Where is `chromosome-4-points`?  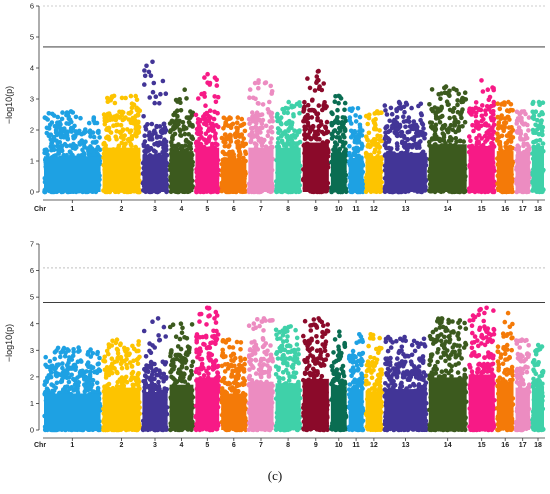
chromosome-4-points is located at coordinates (181, 141).